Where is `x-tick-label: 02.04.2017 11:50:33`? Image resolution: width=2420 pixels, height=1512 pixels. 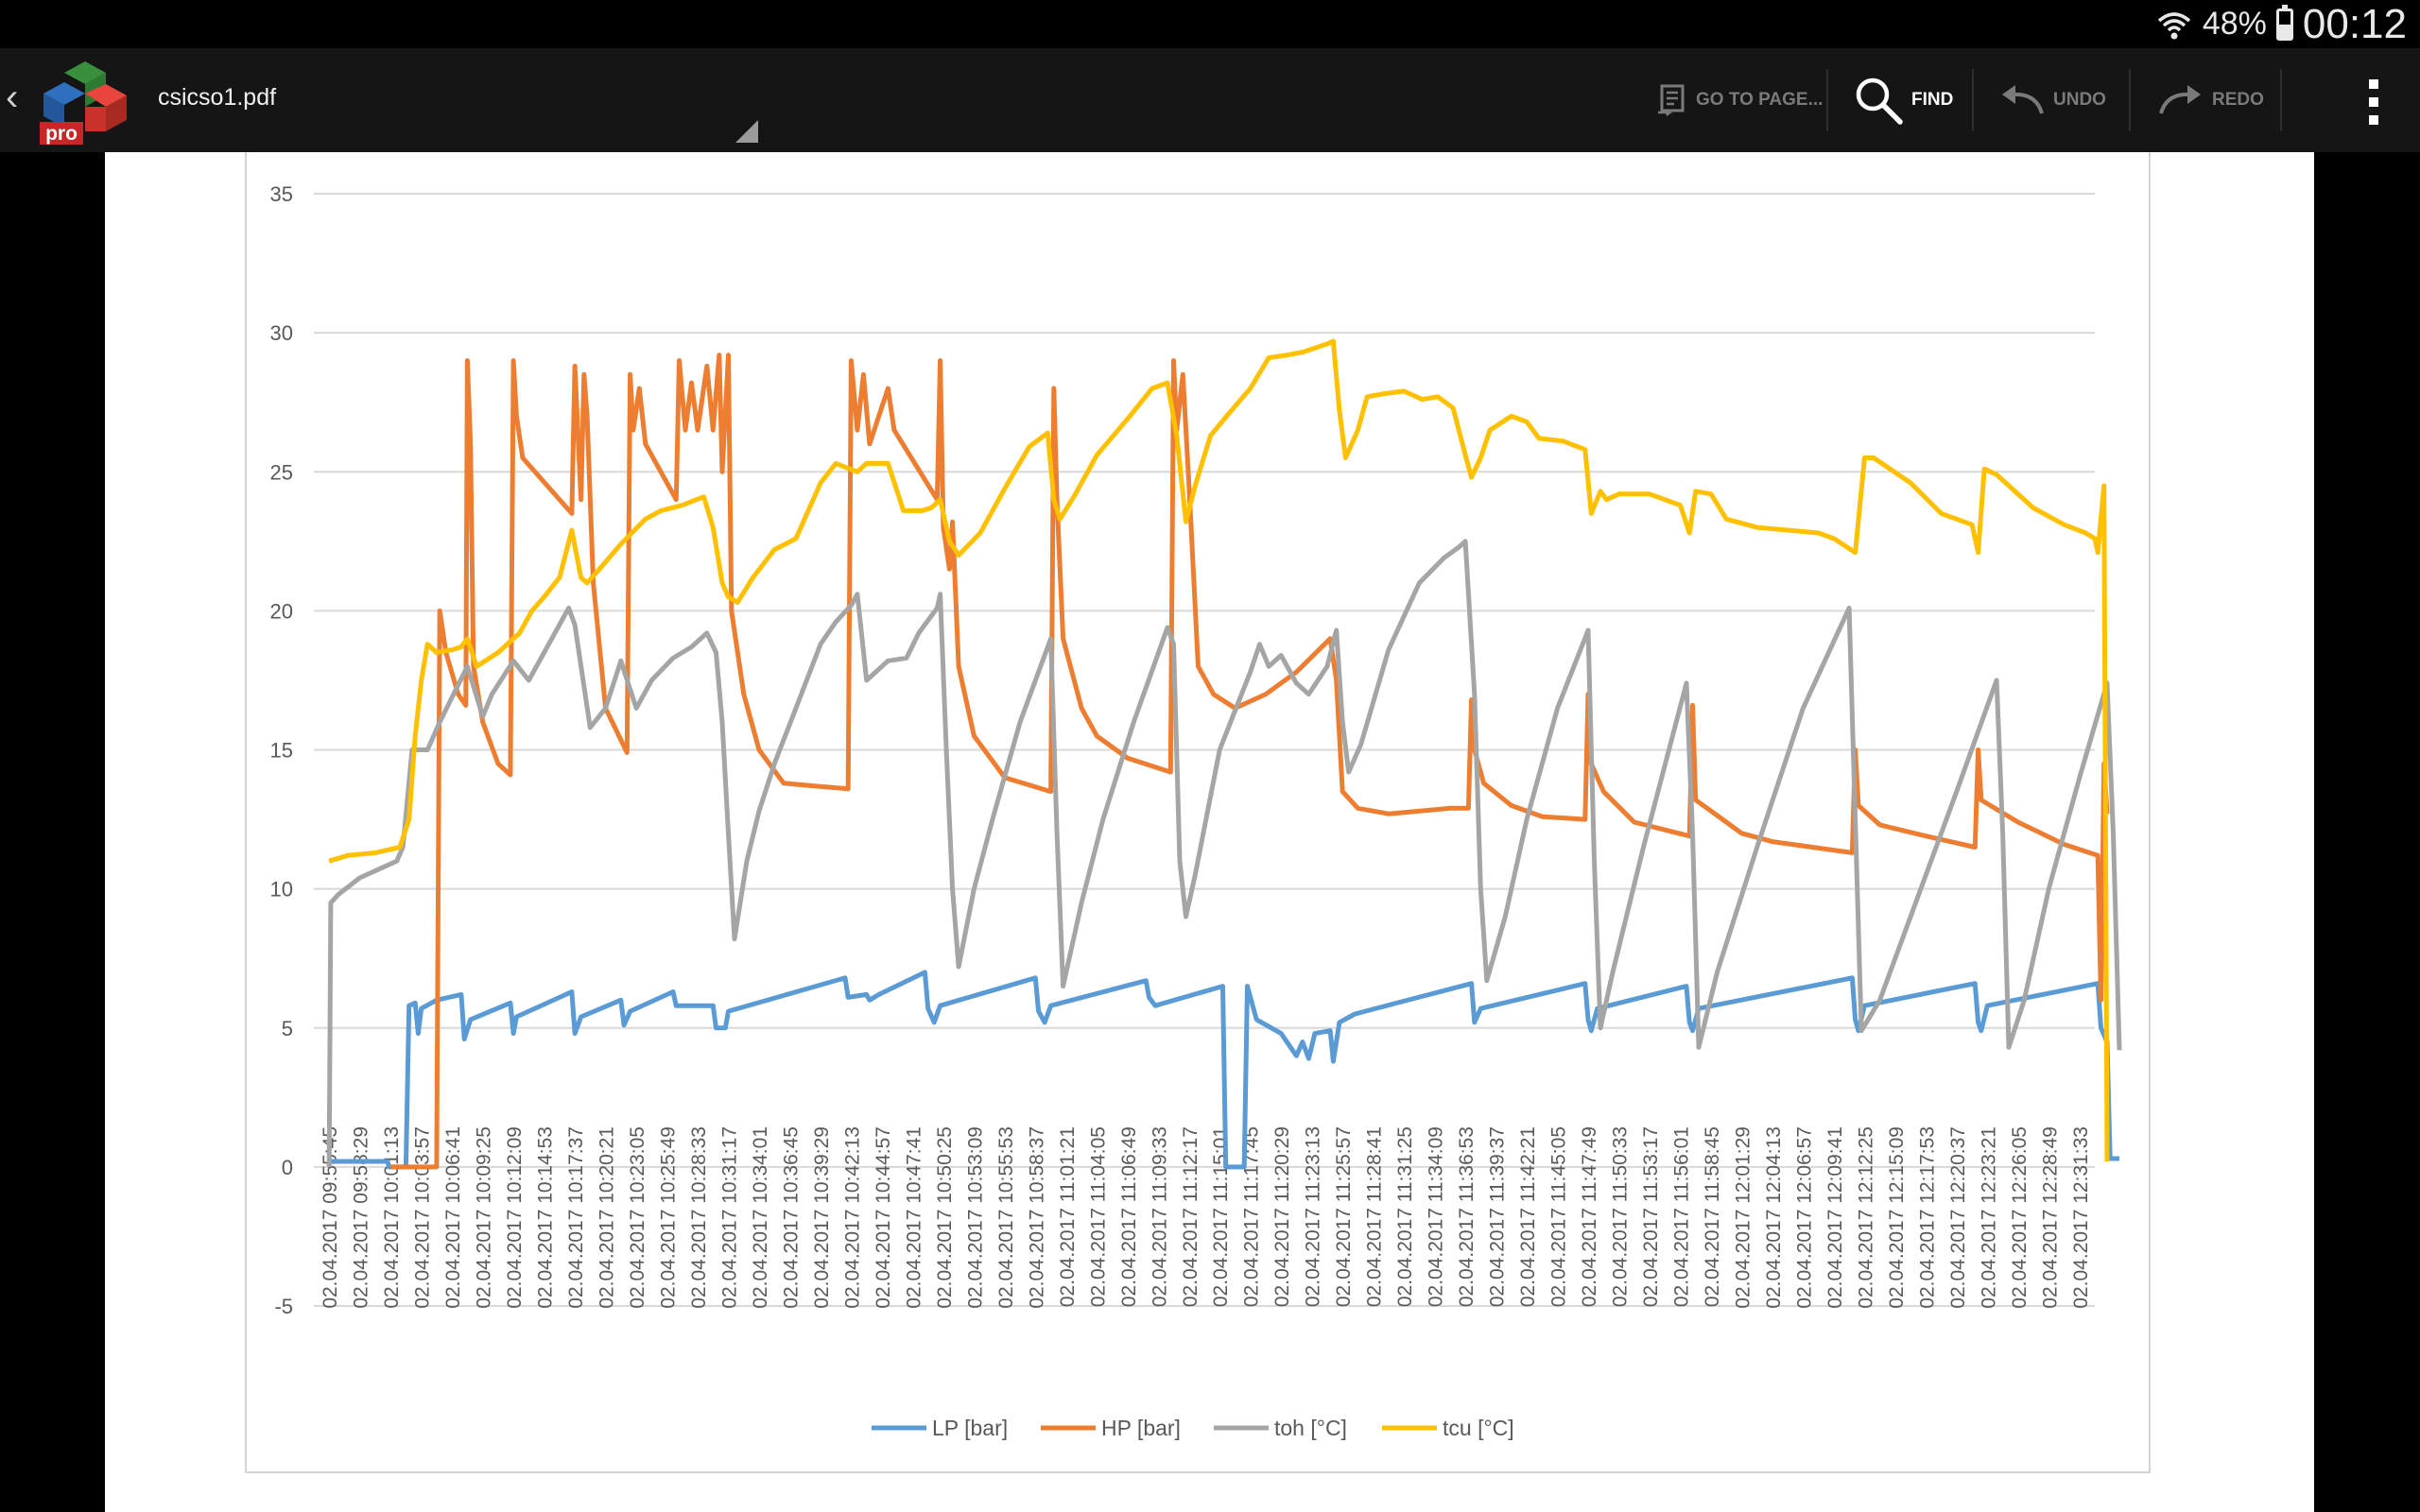 x-tick-label: 02.04.2017 11:50:33 is located at coordinates (1621, 1216).